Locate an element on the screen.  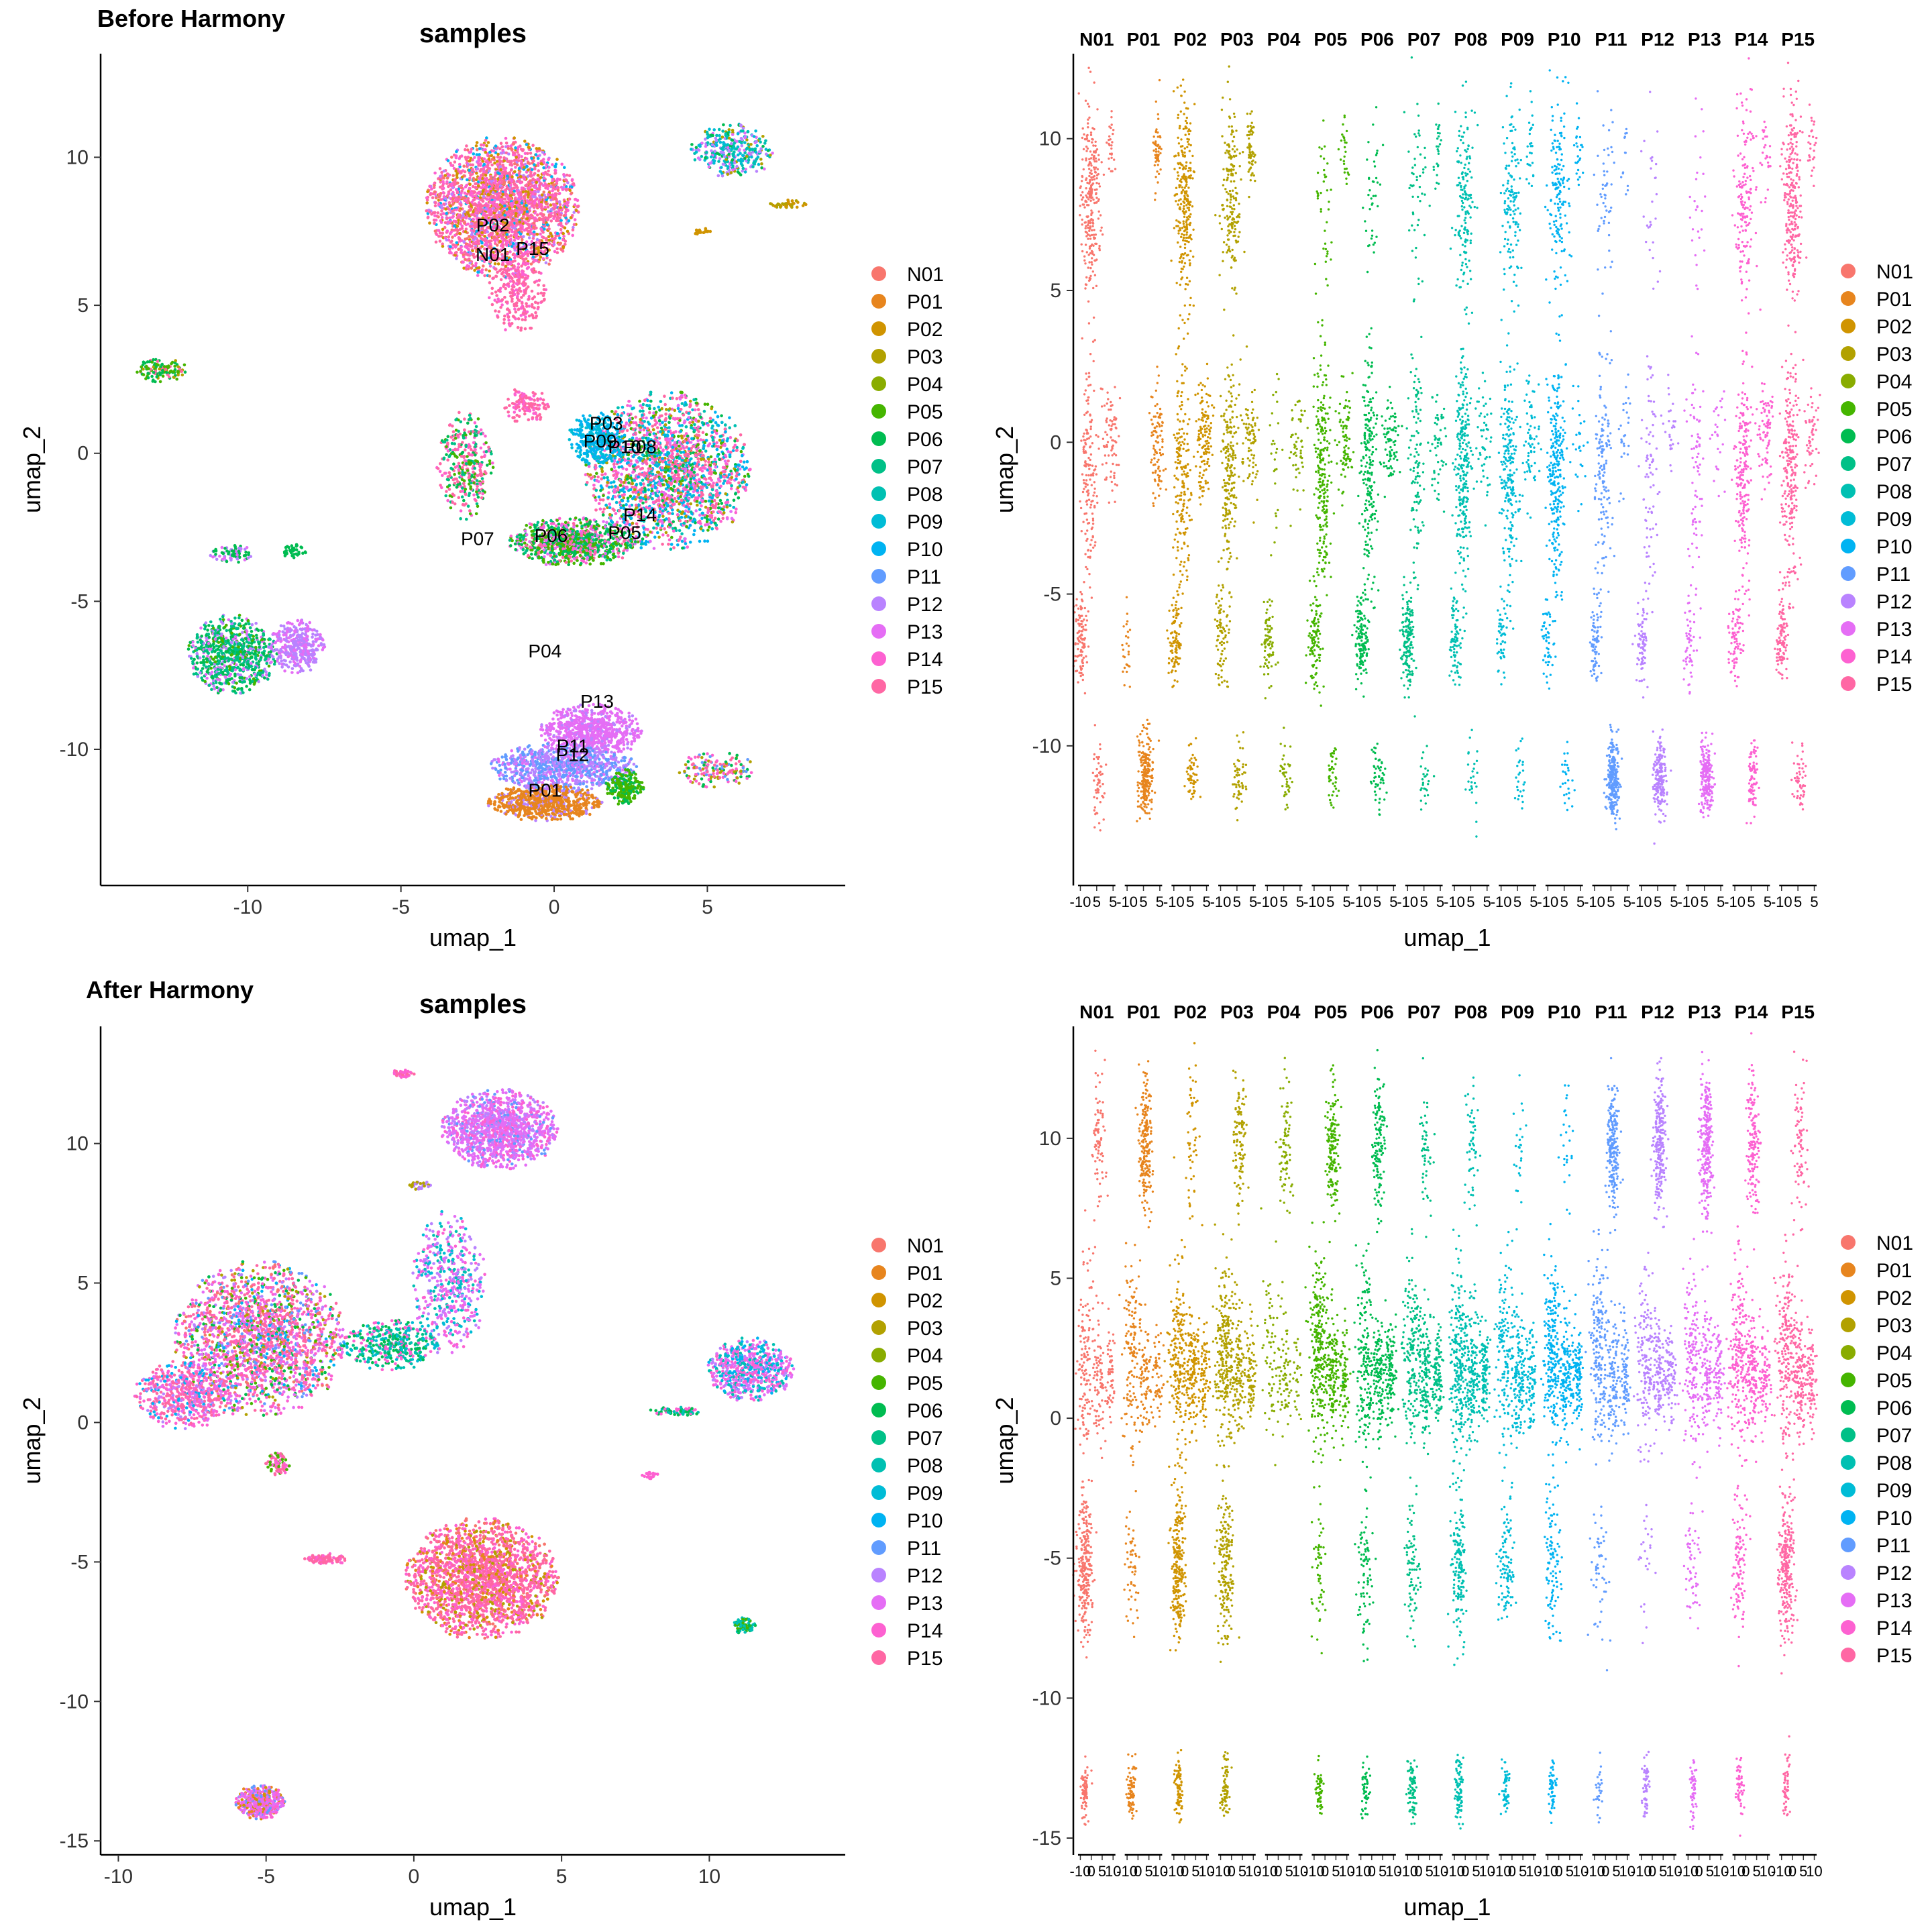
points is located at coordinates (472, 472).